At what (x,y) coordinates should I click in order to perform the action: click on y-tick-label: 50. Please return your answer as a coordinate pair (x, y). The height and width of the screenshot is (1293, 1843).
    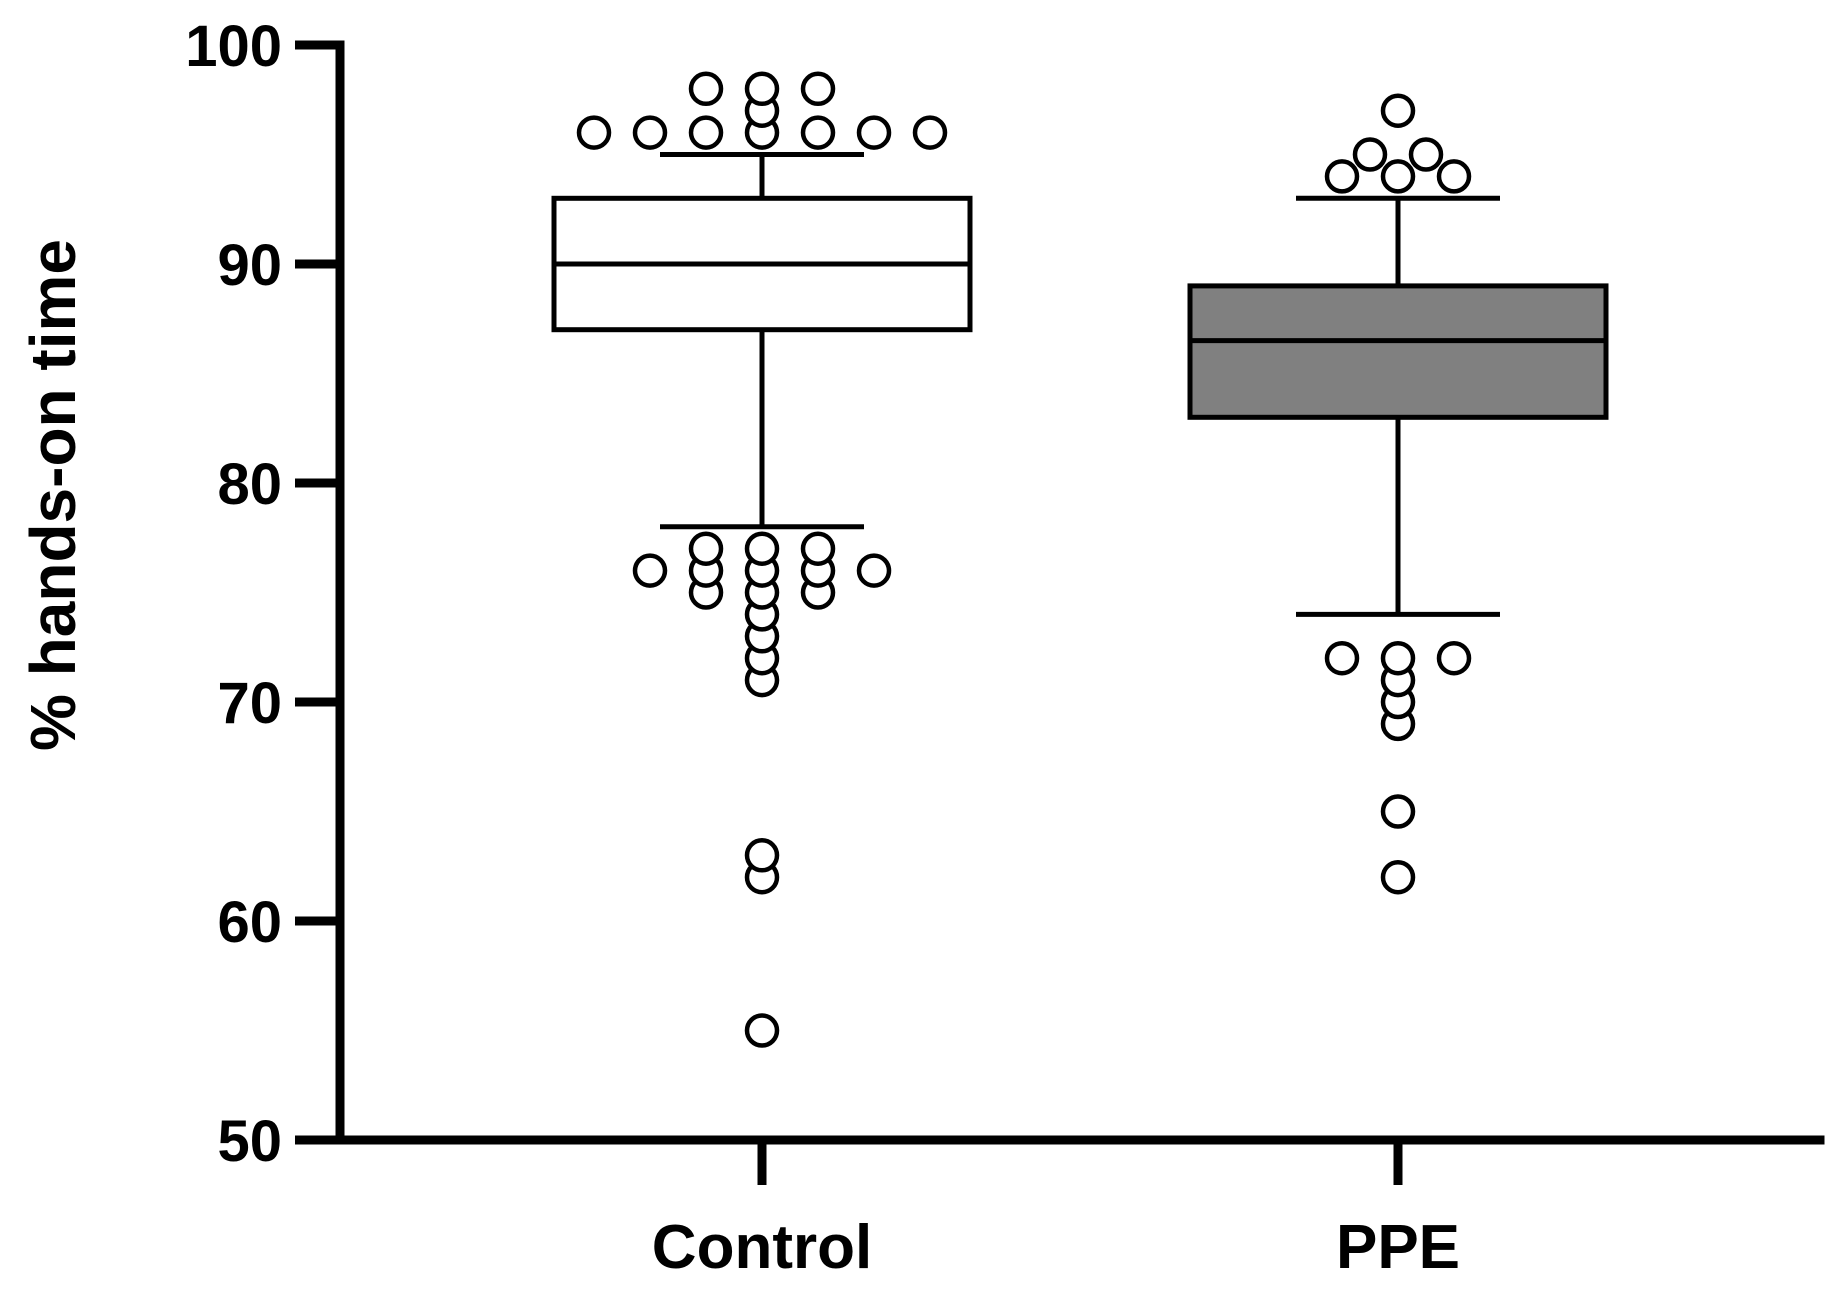
    Looking at the image, I should click on (249, 1141).